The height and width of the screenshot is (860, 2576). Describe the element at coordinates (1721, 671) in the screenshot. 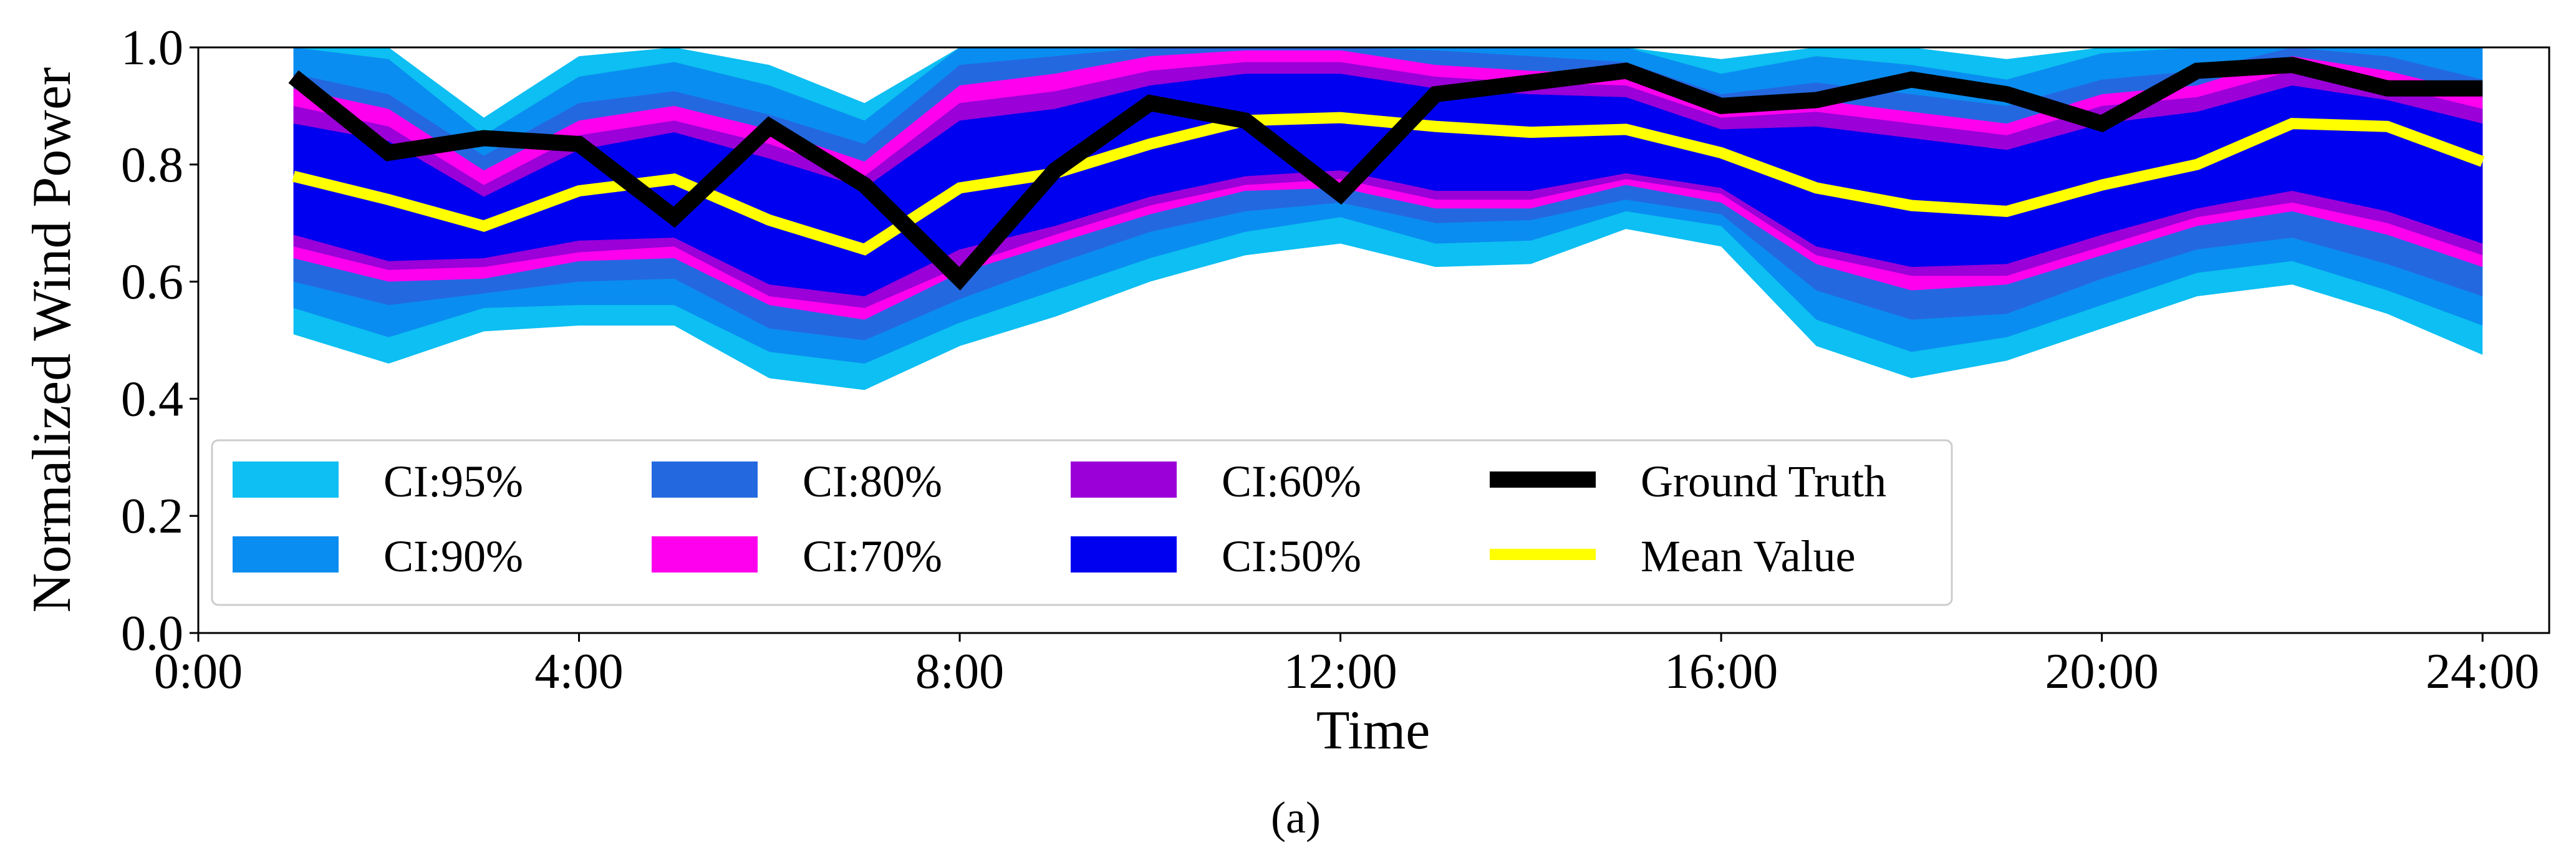

I see `x-tick-label: 16:00` at that location.